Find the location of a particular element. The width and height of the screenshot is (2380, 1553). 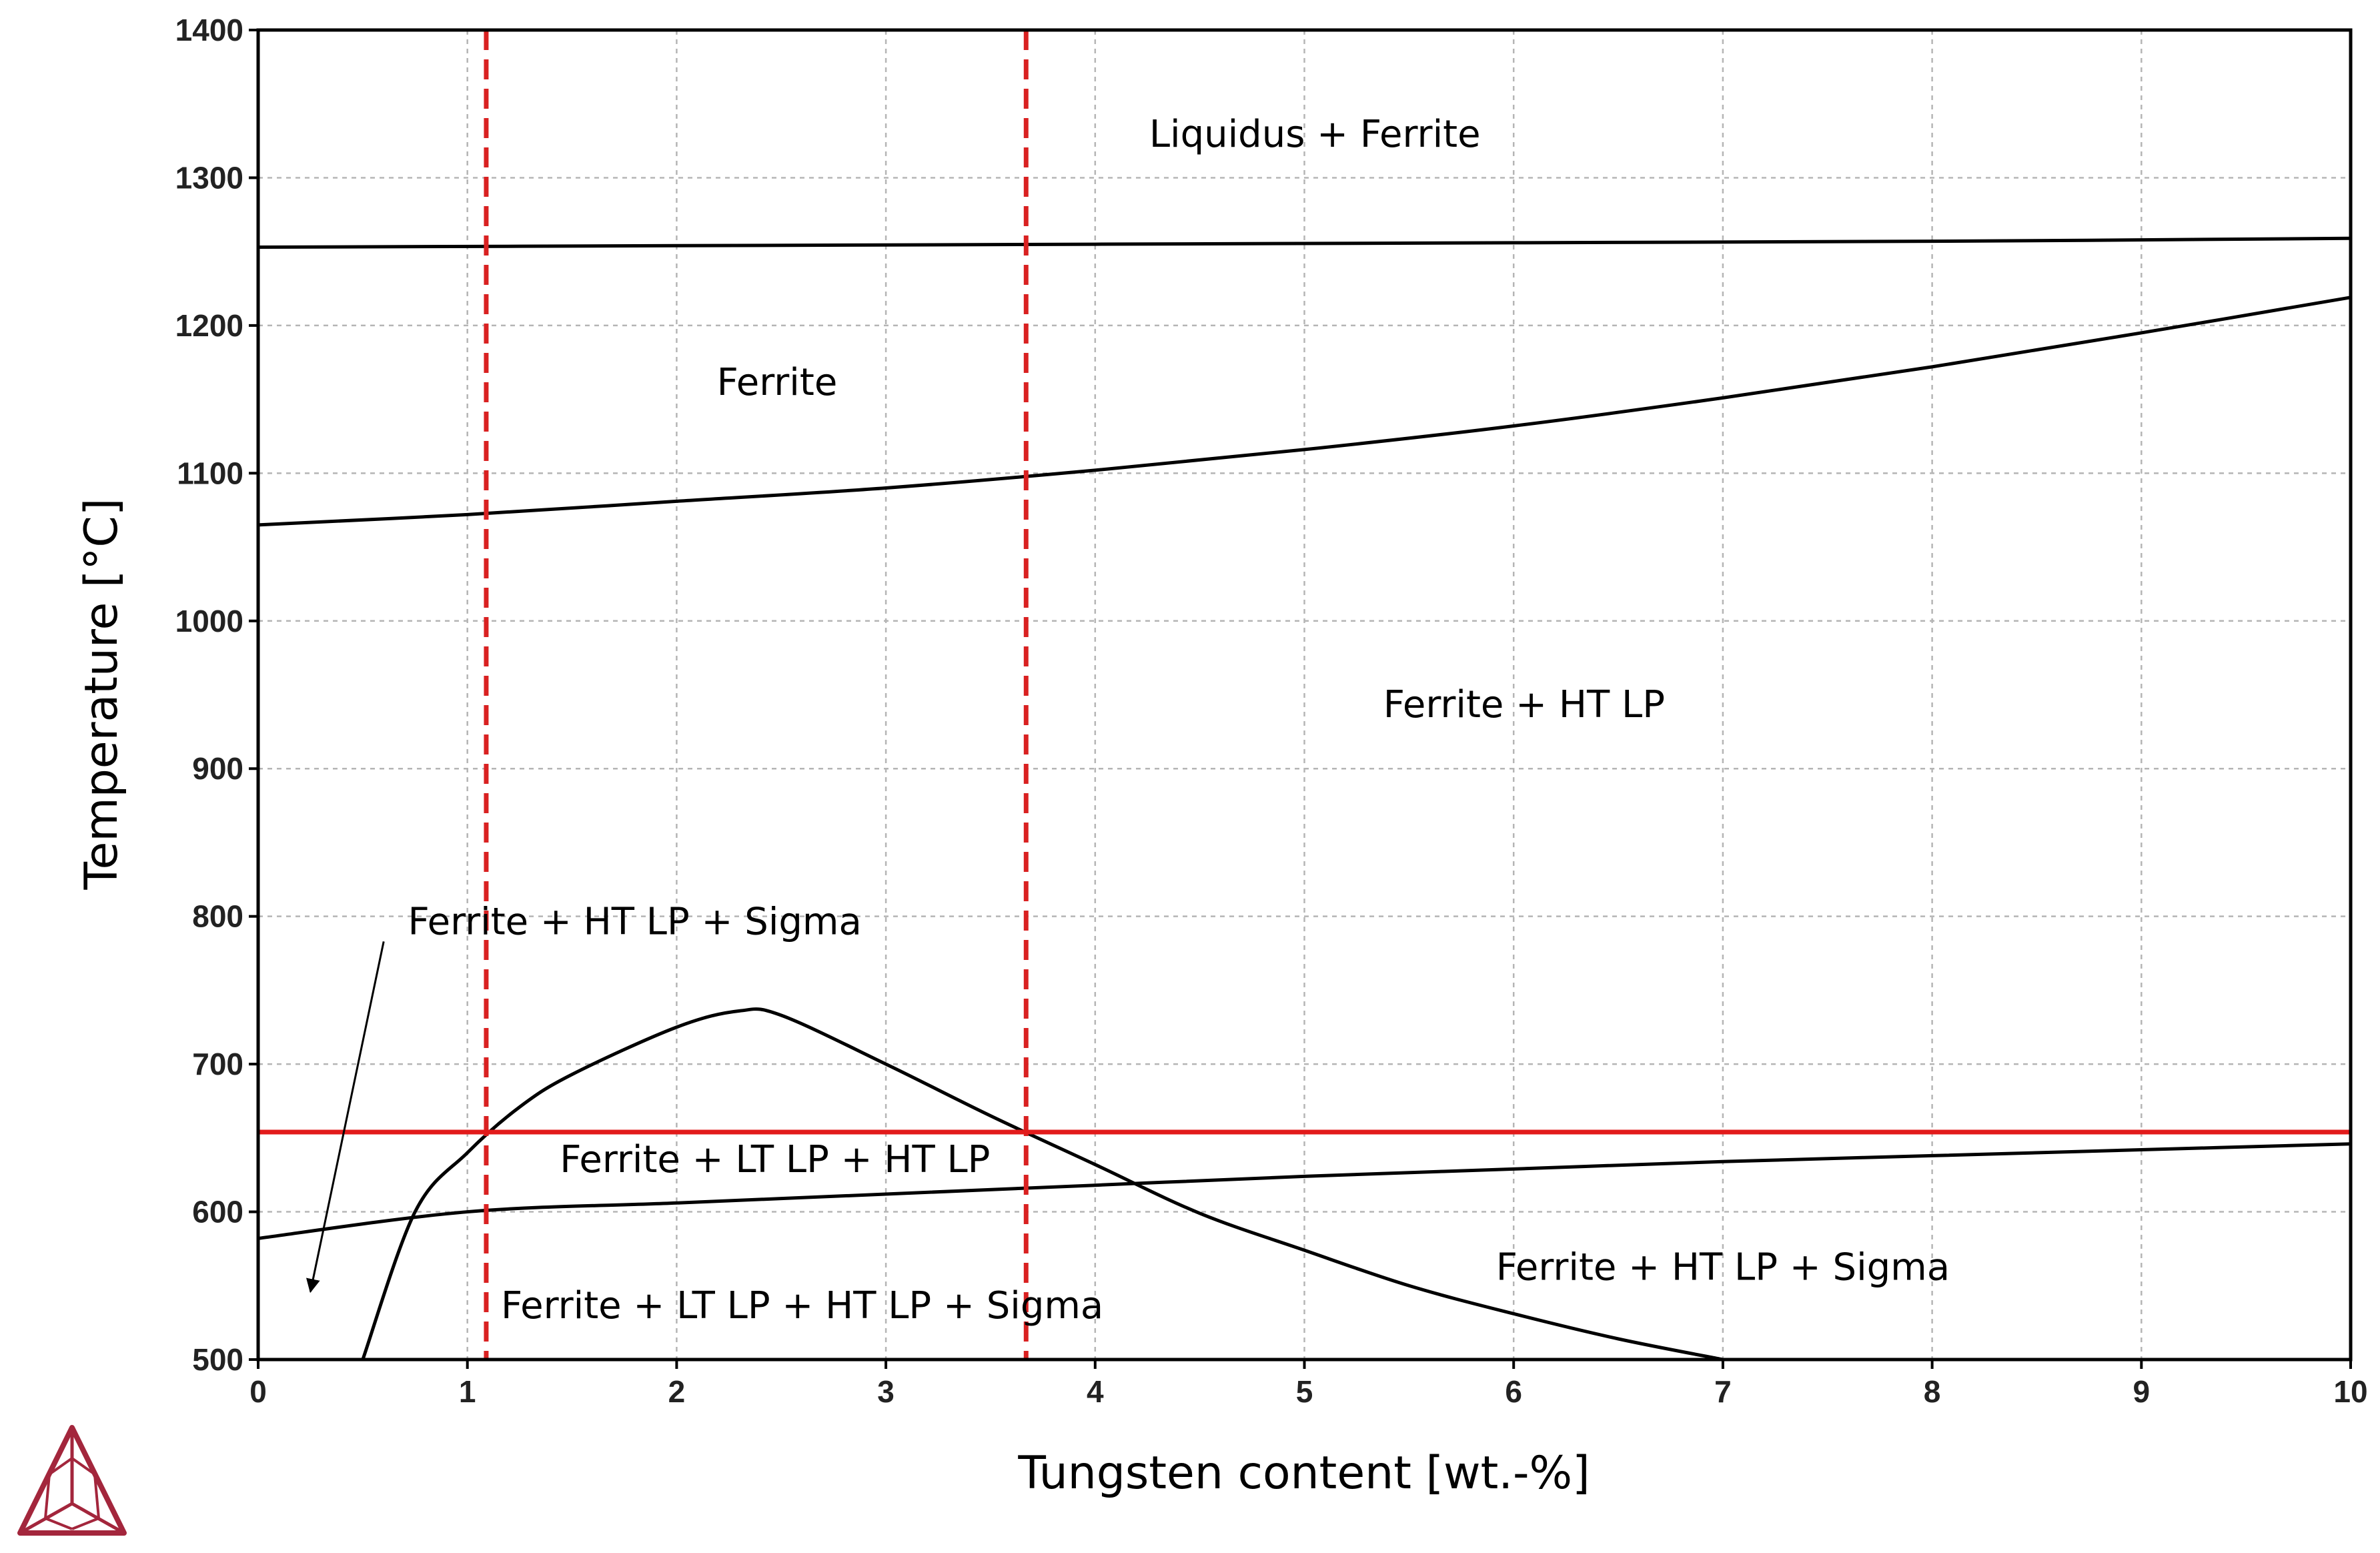

y-axis-ticks: 500 600 700 800 900 1000 1100 1200 1300 1400 is located at coordinates (216, 695).